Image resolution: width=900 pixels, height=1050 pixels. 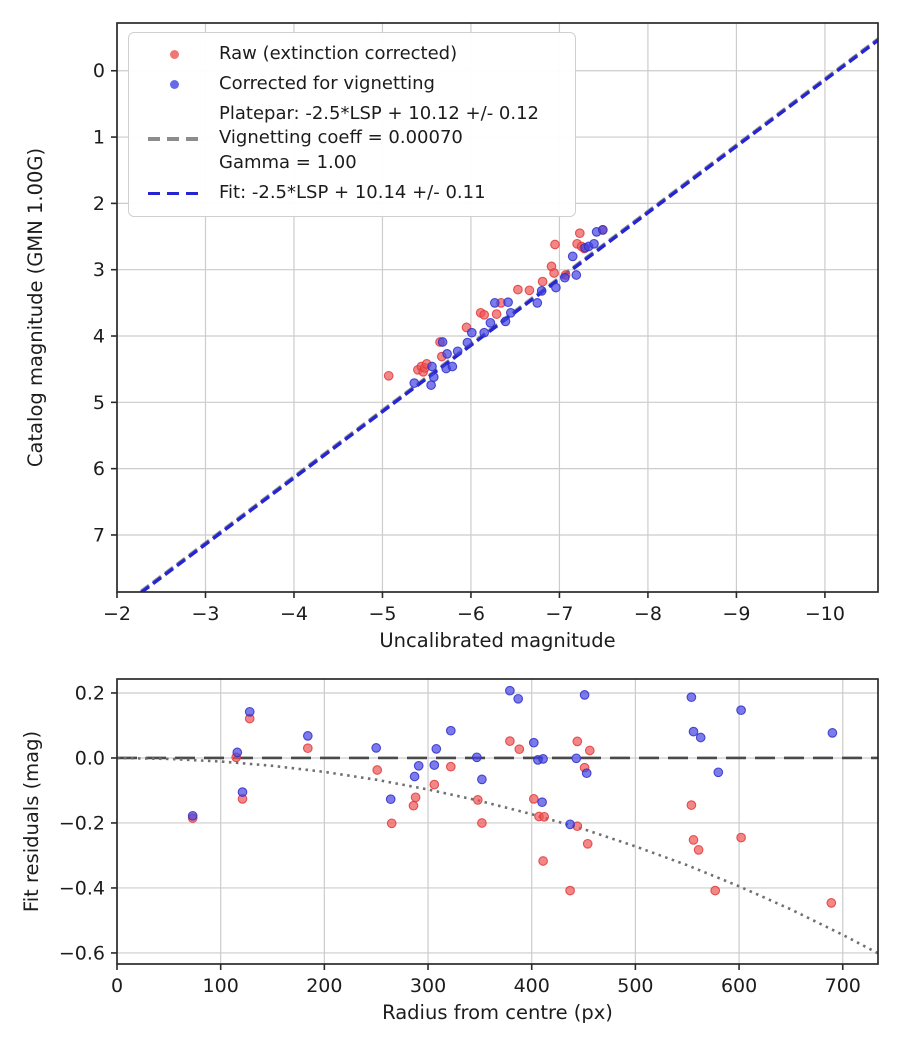 I want to click on x-tick-label: −5, so click(x=382, y=614).